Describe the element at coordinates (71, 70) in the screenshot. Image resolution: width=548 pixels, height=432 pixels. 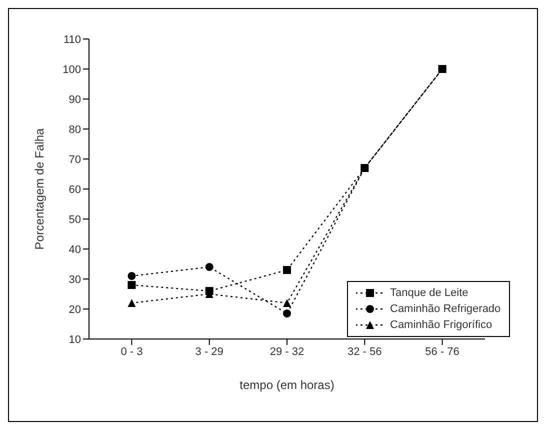
I see `y-tick-label: 100` at that location.